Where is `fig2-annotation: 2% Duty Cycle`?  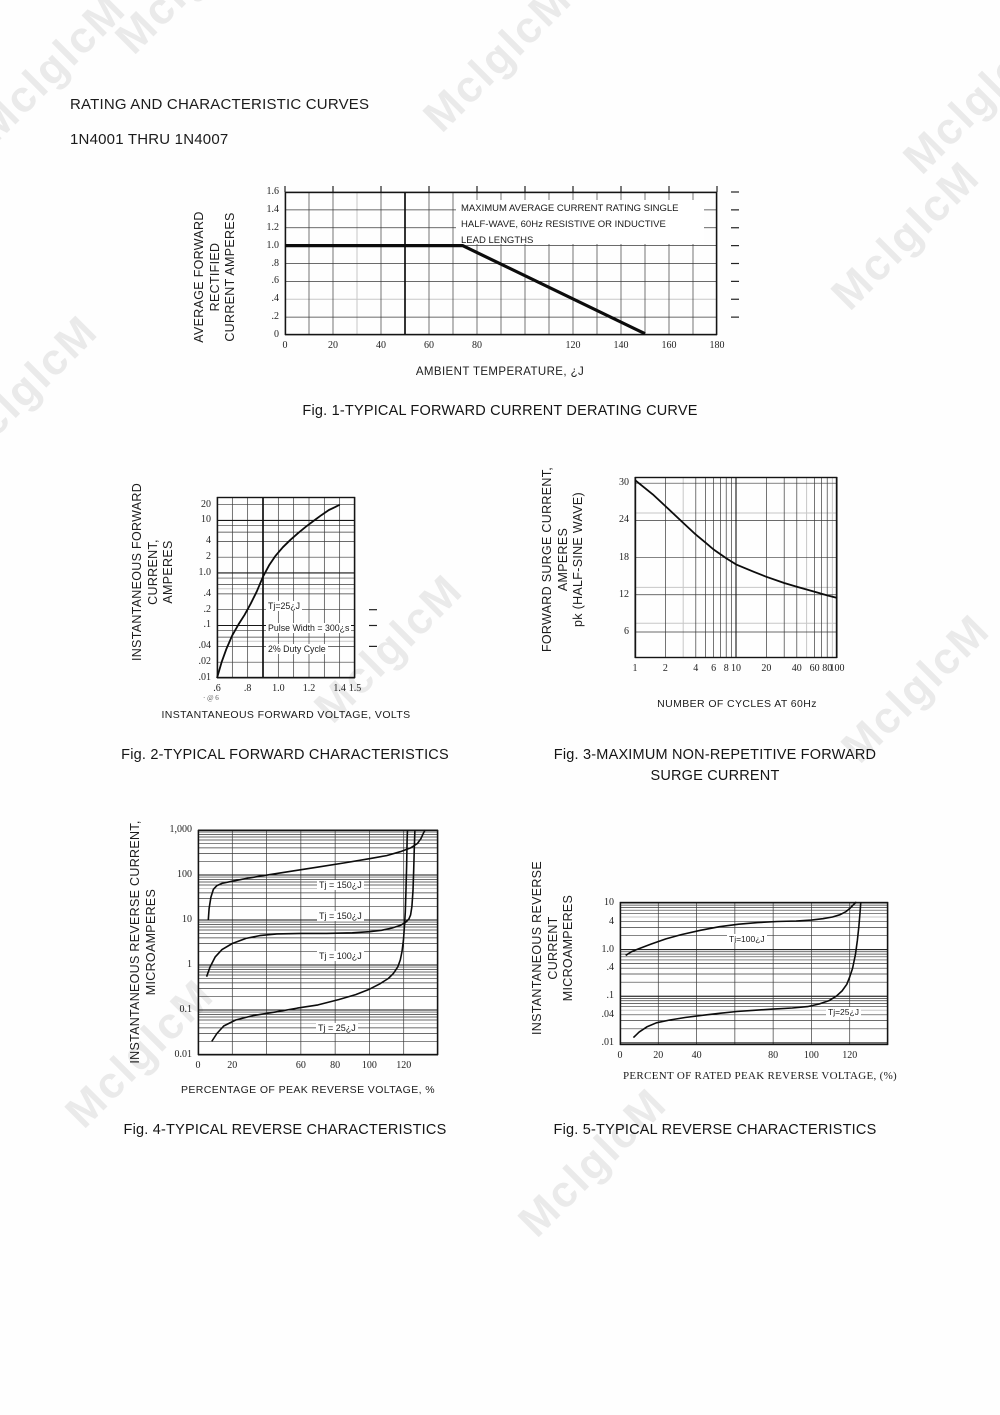
fig2-annotation: 2% Duty Cycle is located at coordinates (297, 649).